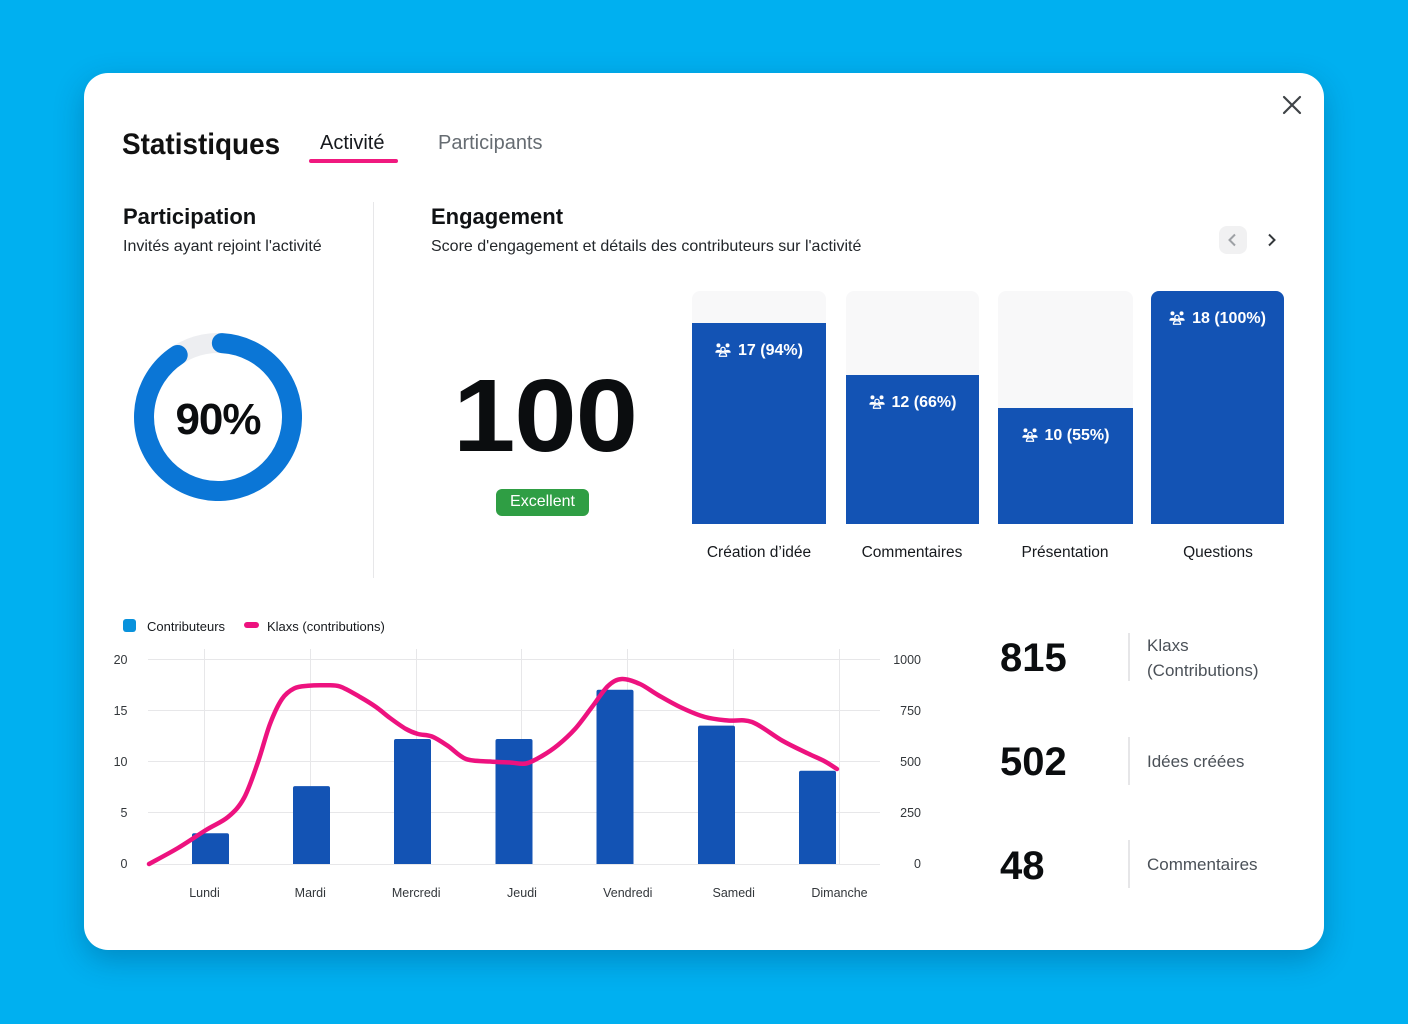 The width and height of the screenshot is (1408, 1024). What do you see at coordinates (907, 660) in the screenshot?
I see `svg-text: 1000` at bounding box center [907, 660].